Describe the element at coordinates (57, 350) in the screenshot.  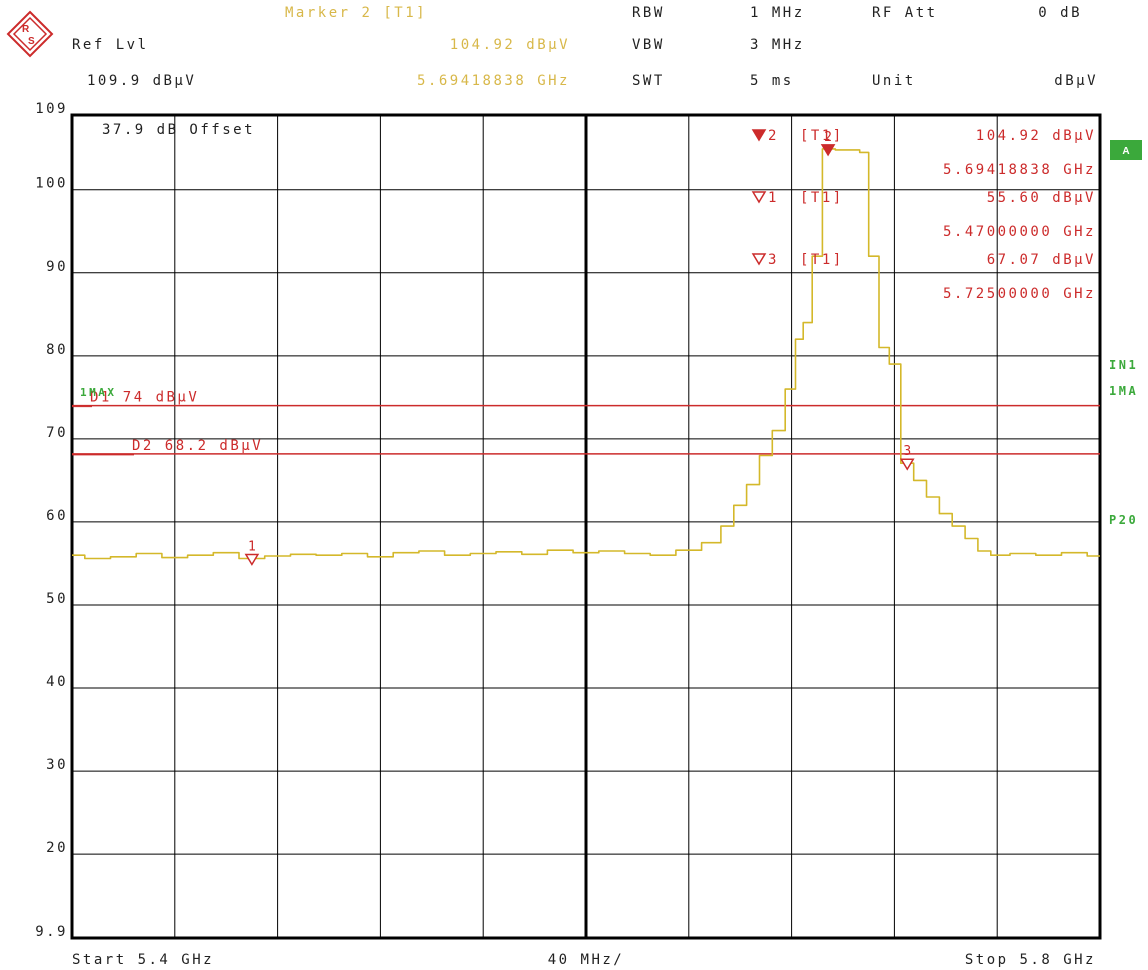
I see `y-tick-label: 80` at that location.